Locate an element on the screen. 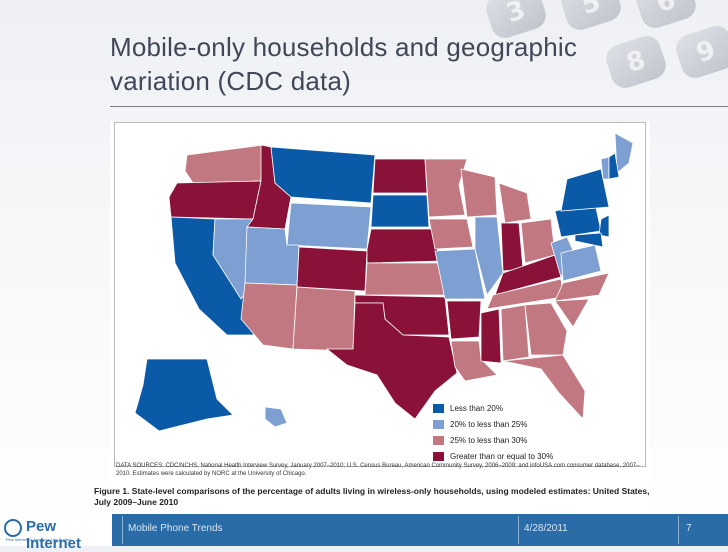 This screenshot has width=728, height=552. legend-item: 20% to less than 25% is located at coordinates (493, 424).